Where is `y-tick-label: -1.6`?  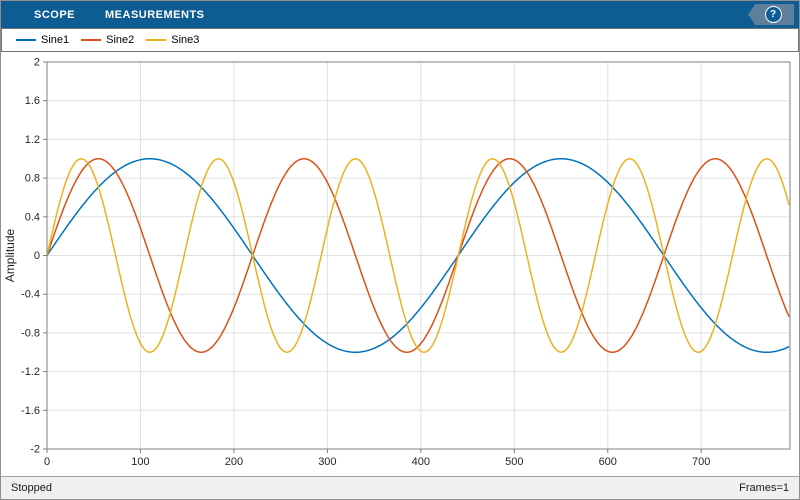
y-tick-label: -1.6 is located at coordinates (30, 411).